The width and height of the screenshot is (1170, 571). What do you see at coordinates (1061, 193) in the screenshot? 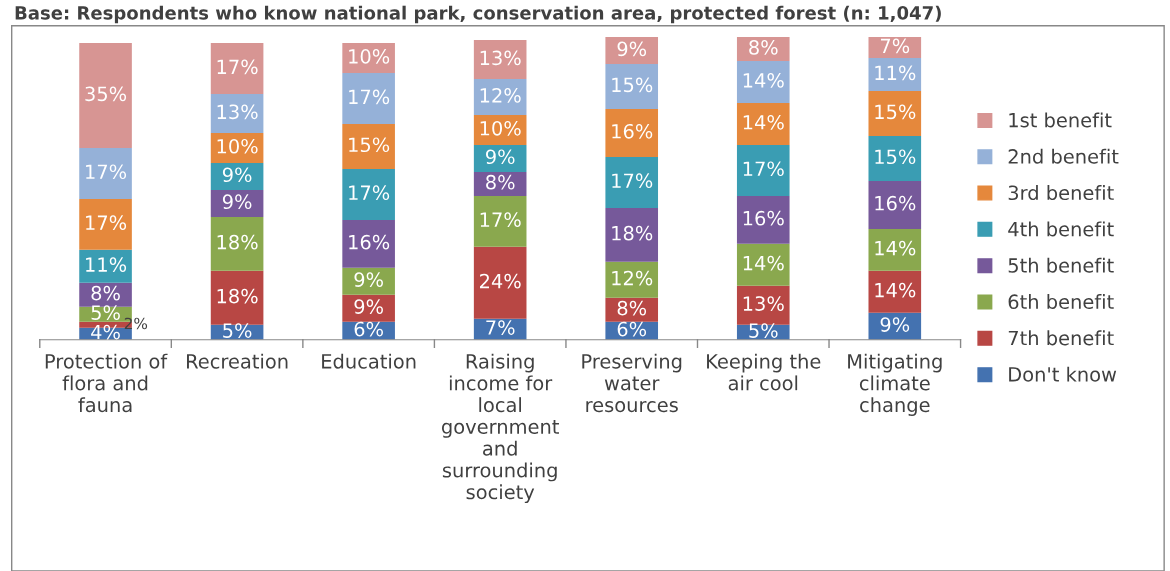
I see `legend-label: 3rd benefit` at bounding box center [1061, 193].